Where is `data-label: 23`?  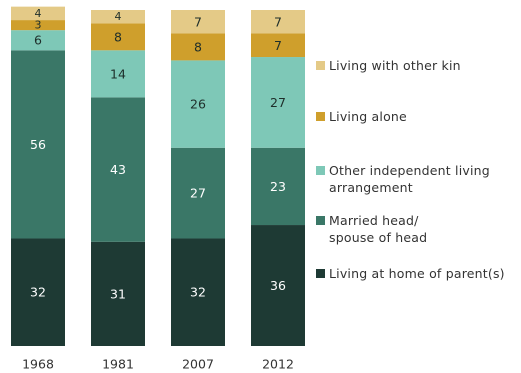 data-label: 23 is located at coordinates (278, 186).